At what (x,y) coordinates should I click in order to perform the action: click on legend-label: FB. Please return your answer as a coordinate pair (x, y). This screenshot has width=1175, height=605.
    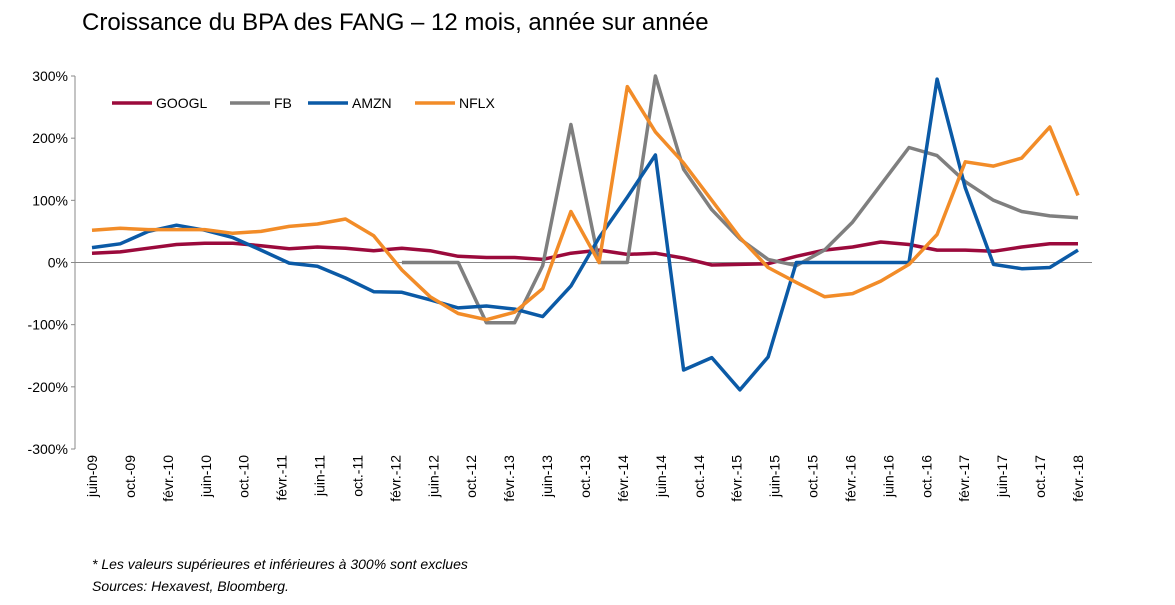
    Looking at the image, I should click on (283, 103).